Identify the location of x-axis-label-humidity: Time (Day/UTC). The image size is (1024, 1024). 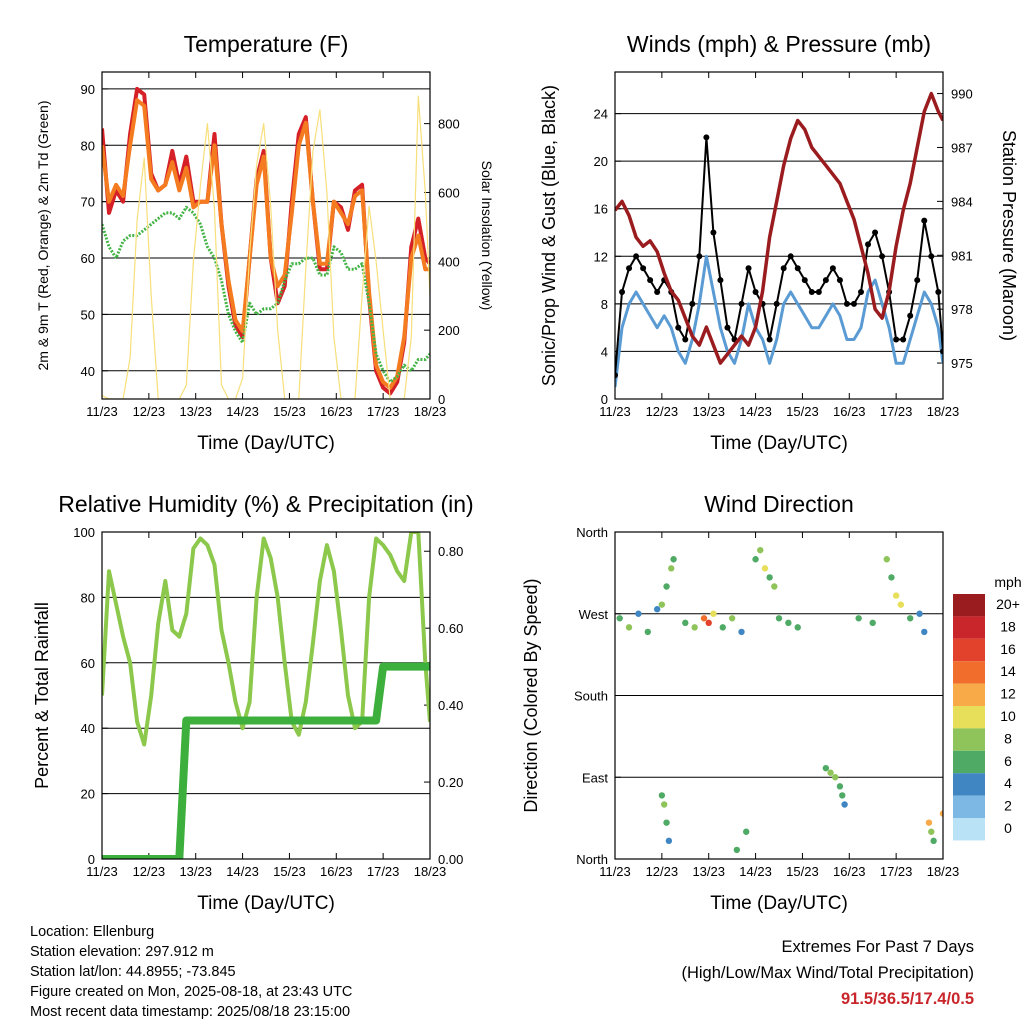
(266, 903).